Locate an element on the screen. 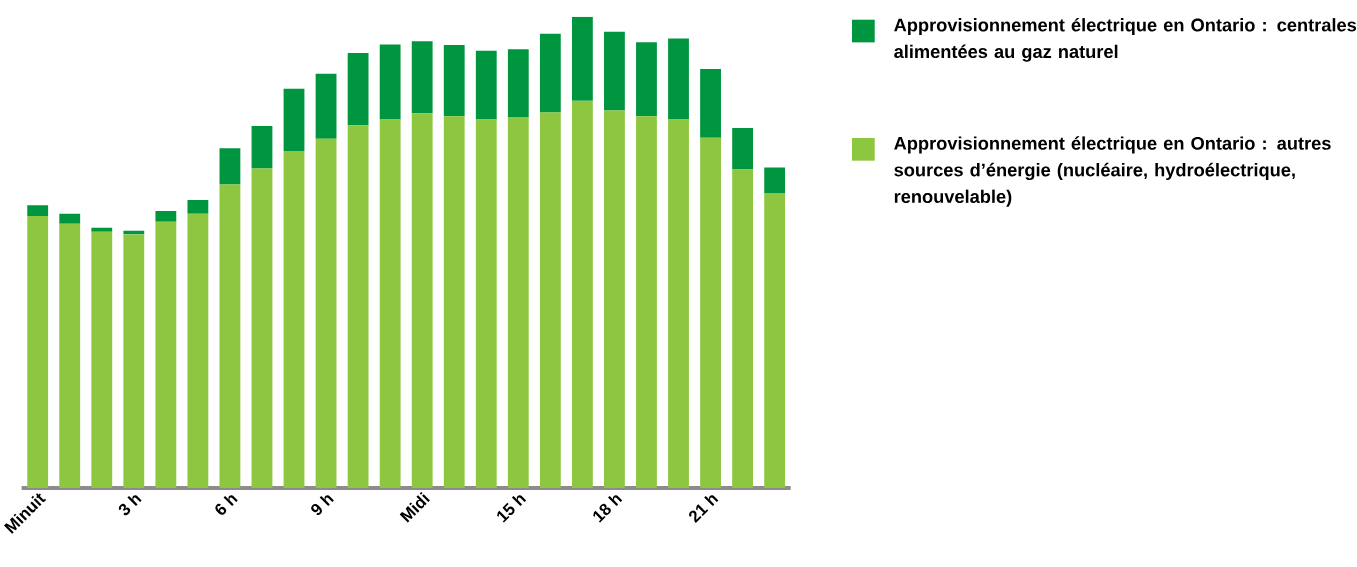  x-tick-label: 6 h is located at coordinates (226, 505).